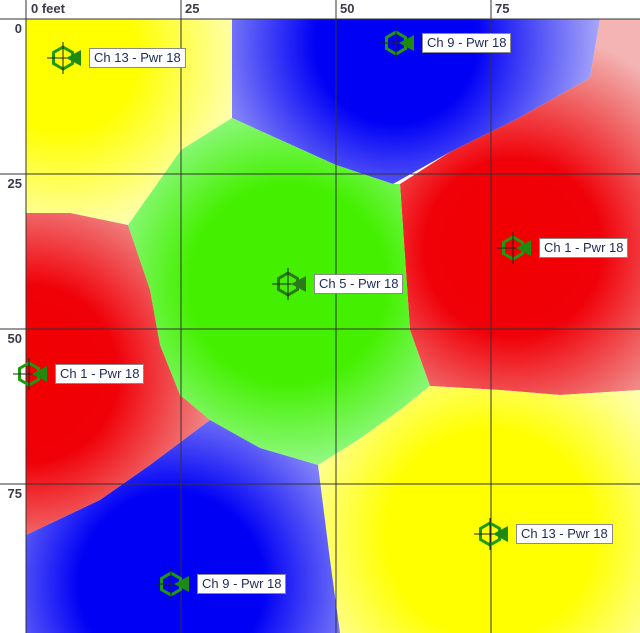 Image resolution: width=640 pixels, height=633 pixels. What do you see at coordinates (14, 183) in the screenshot?
I see `y-axis-label-25: 25` at bounding box center [14, 183].